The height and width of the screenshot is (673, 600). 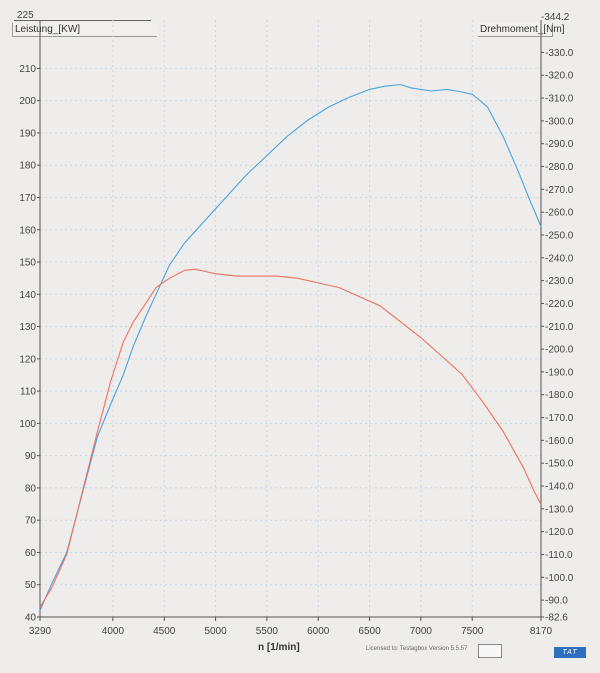 I want to click on y-left-tick-label: 170, so click(x=27, y=198).